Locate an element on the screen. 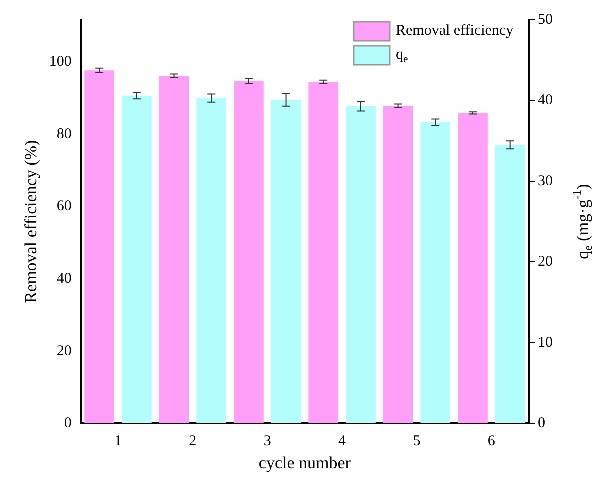 The image size is (614, 482). y2-tick-label: 0 is located at coordinates (542, 424).